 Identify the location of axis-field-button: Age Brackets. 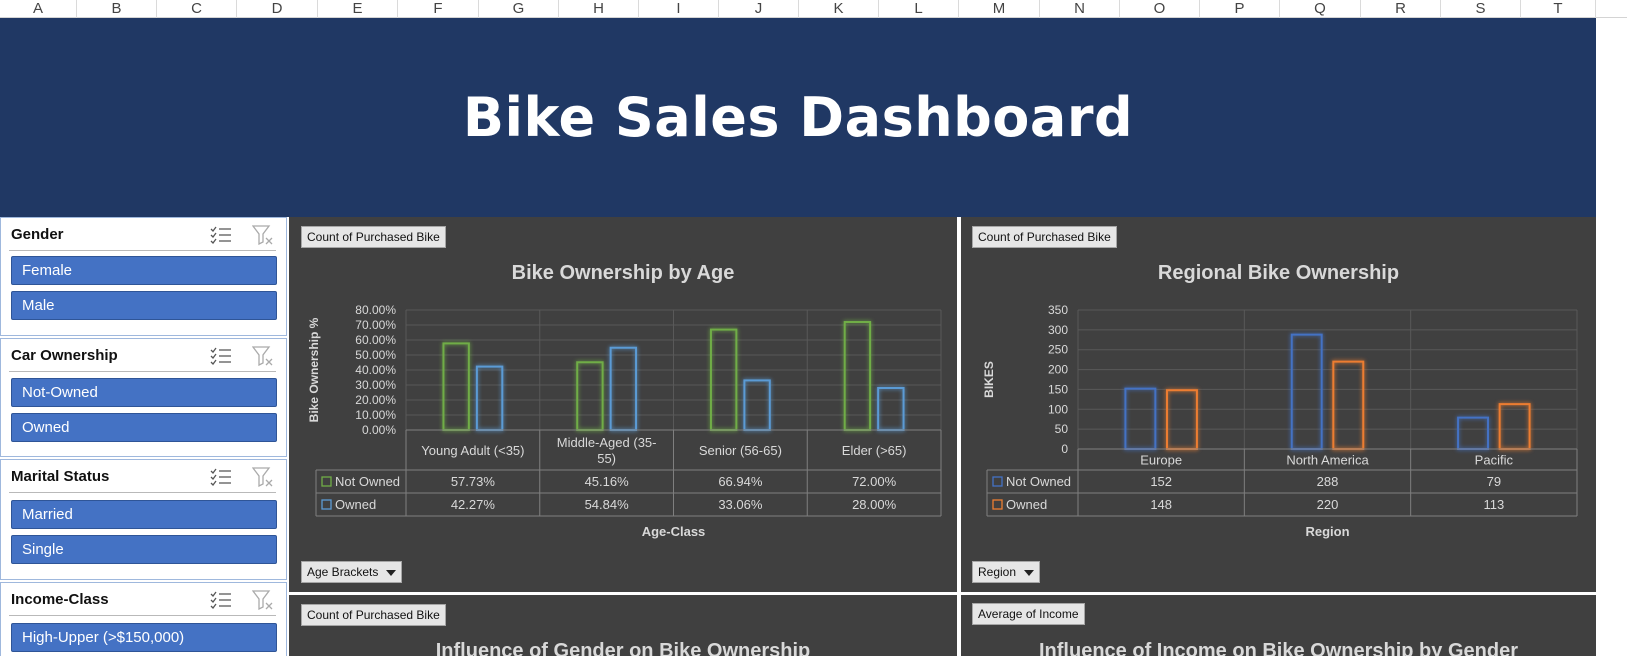
(352, 572).